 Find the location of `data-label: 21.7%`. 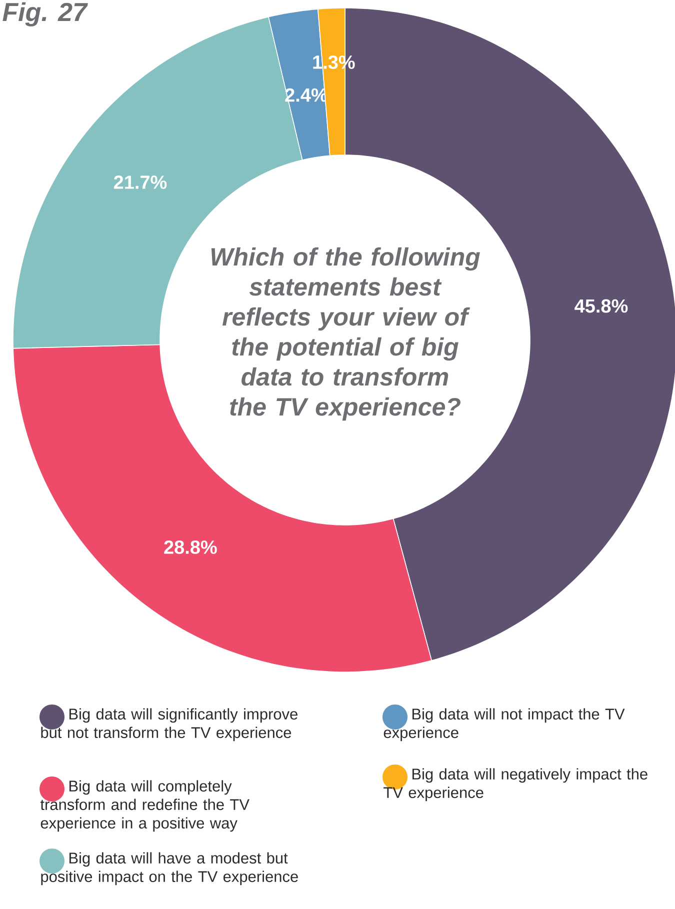

data-label: 21.7% is located at coordinates (140, 182).